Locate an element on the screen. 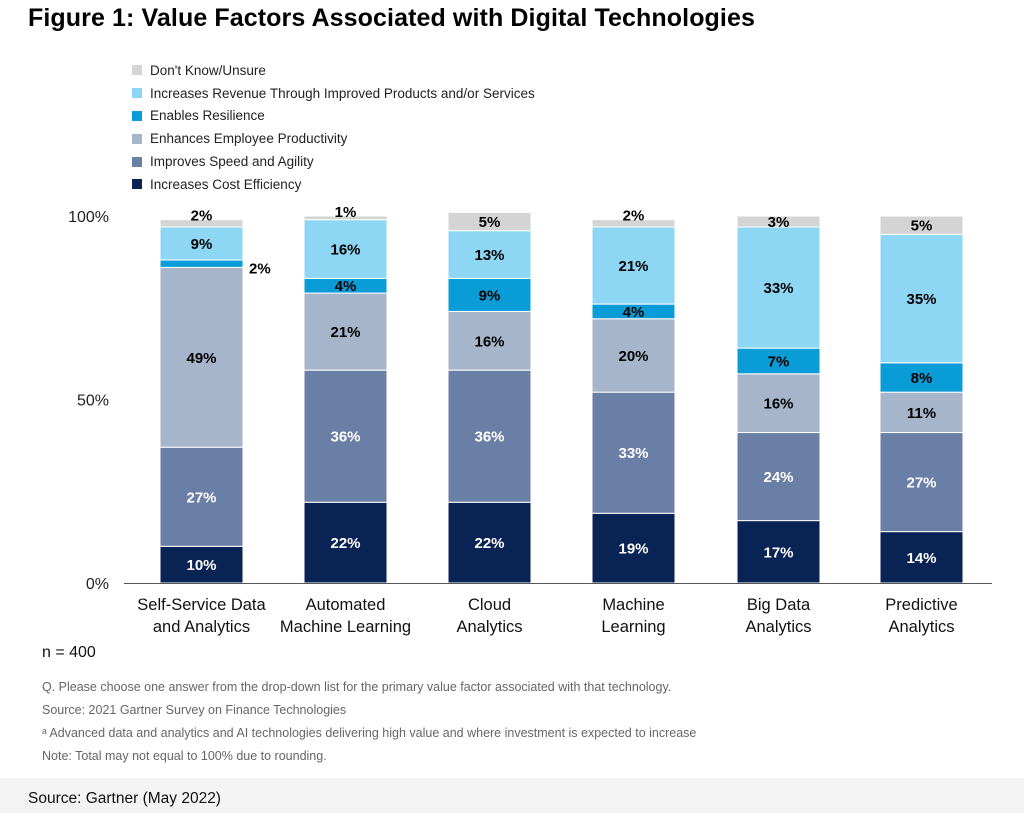 The image size is (1024, 813). legend-label: Improves Speed and Agility is located at coordinates (232, 162).